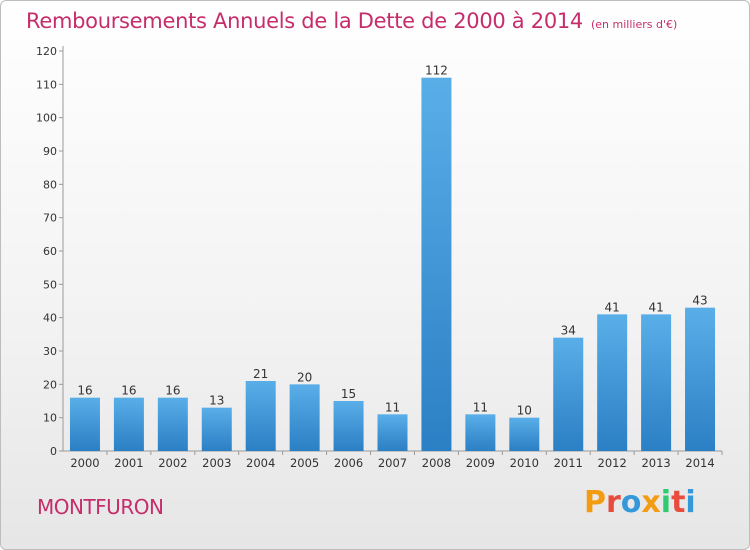 The image size is (750, 550). Describe the element at coordinates (50, 418) in the screenshot. I see `y-tick-label: 10` at that location.